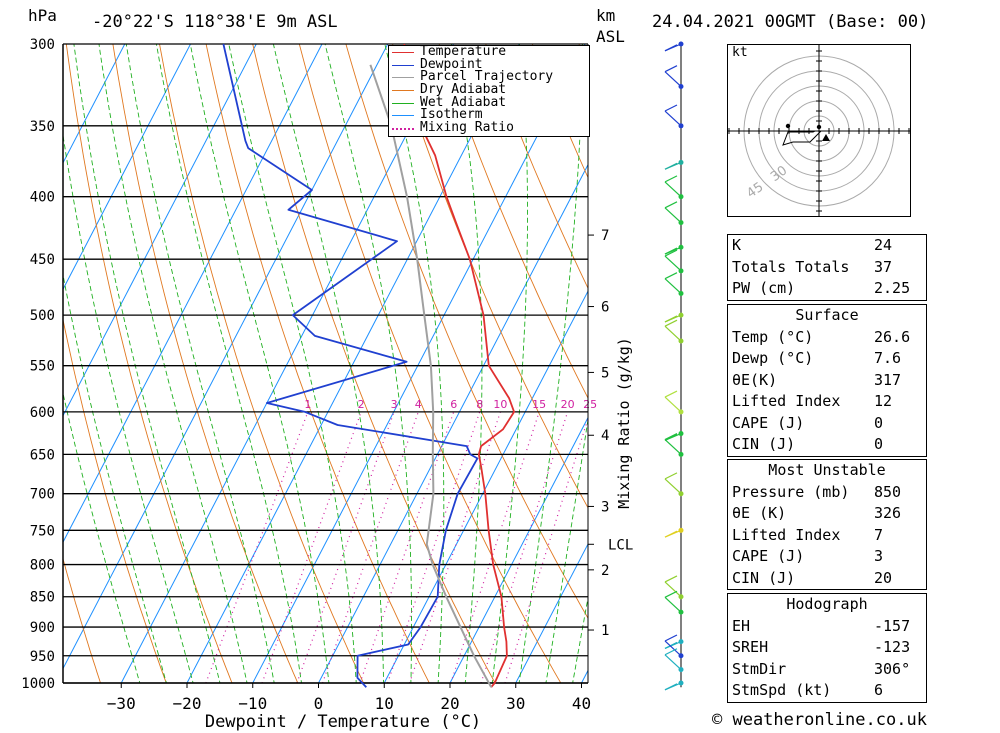 This screenshot has height=733, width=1000. Describe the element at coordinates (319, 703) in the screenshot. I see `x-tick-label: 0` at that location.